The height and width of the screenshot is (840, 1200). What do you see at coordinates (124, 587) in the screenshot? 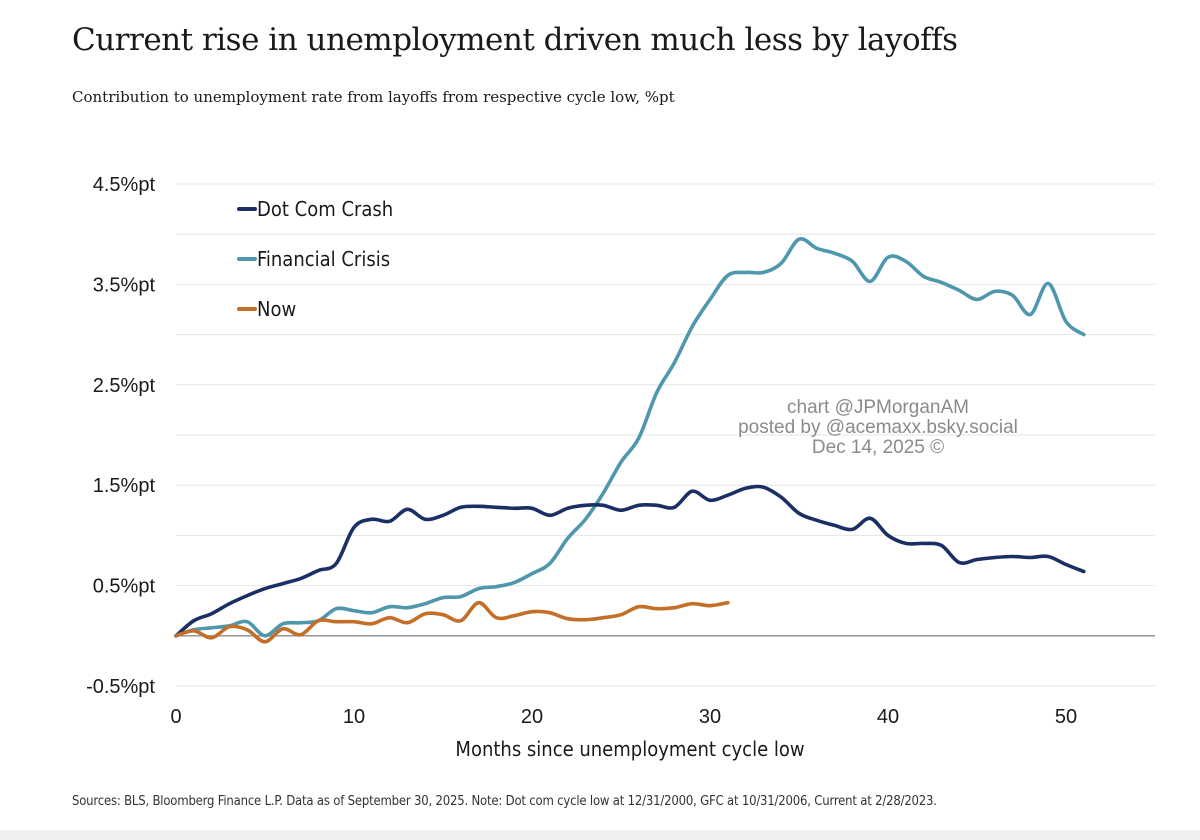
I see `y-tick-label: 0.5%pt` at bounding box center [124, 587].